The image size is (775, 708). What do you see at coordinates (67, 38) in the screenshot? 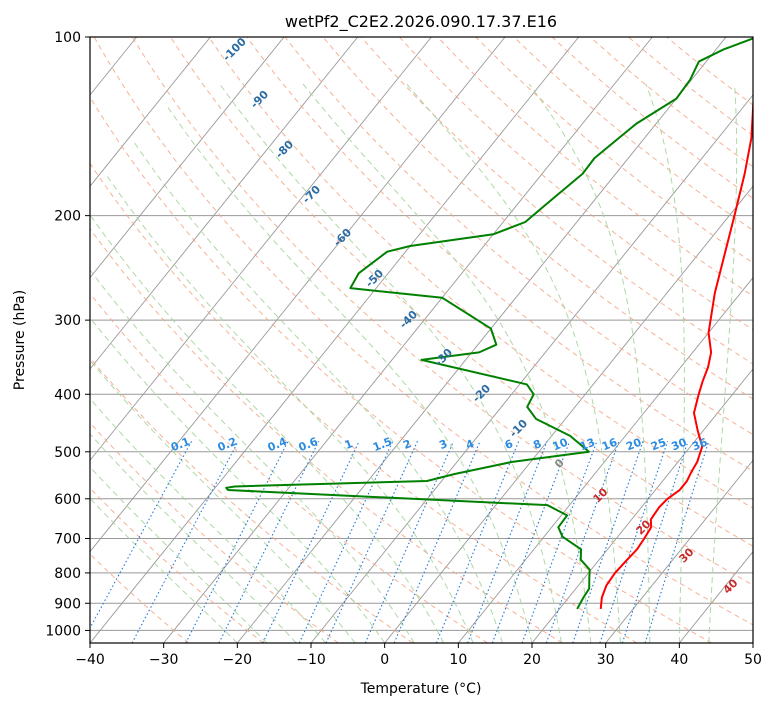
I see `y-tick-label: 100` at bounding box center [67, 38].